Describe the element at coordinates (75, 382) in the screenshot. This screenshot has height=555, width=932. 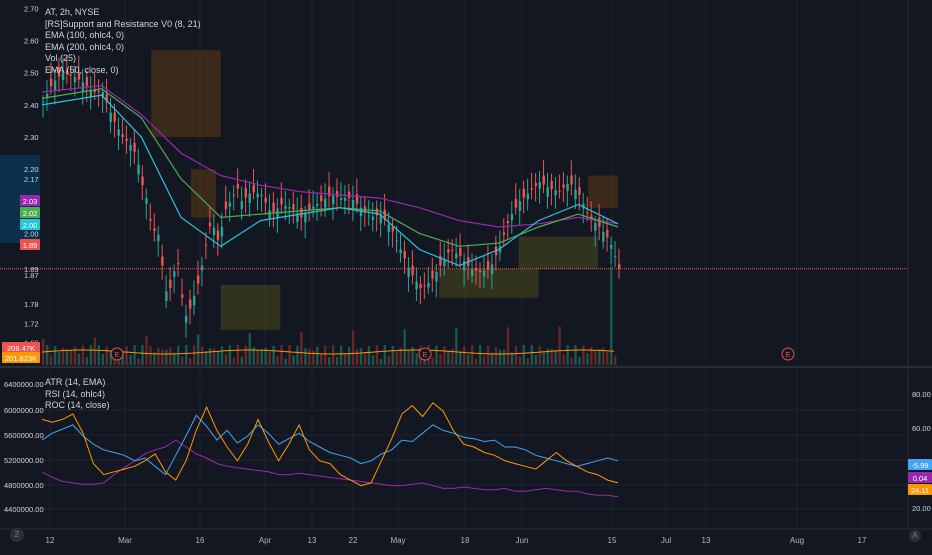
I see `legend-atr: ATR (14, EMA)` at that location.